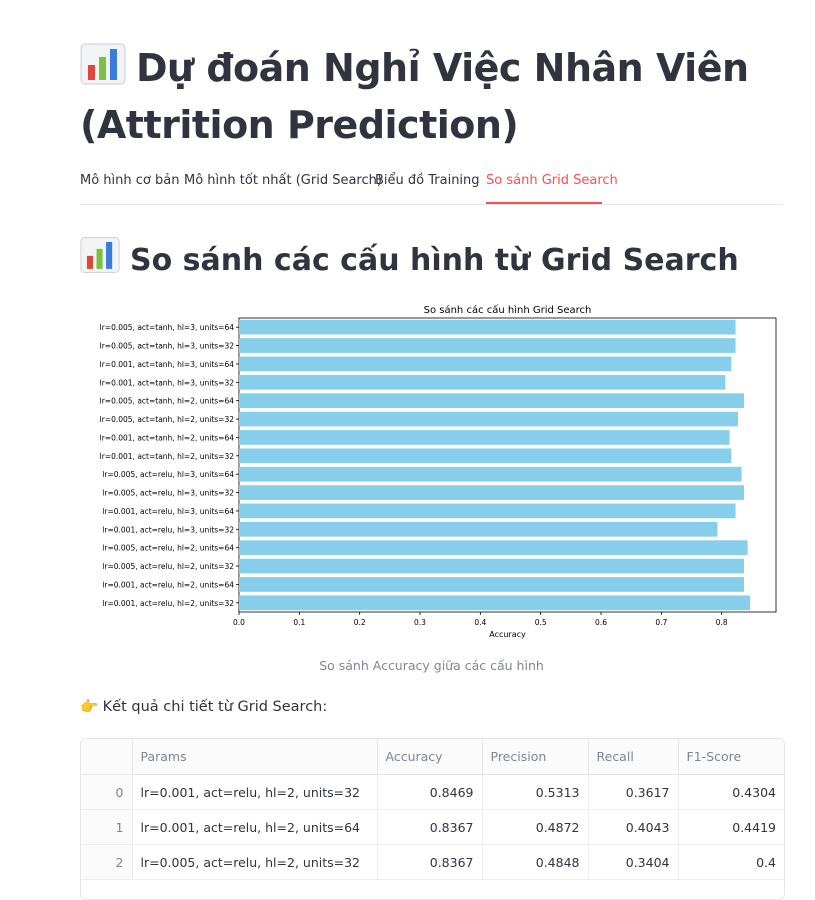 The width and height of the screenshot is (815, 900). What do you see at coordinates (107, 862) in the screenshot?
I see `row-index: 2` at bounding box center [107, 862].